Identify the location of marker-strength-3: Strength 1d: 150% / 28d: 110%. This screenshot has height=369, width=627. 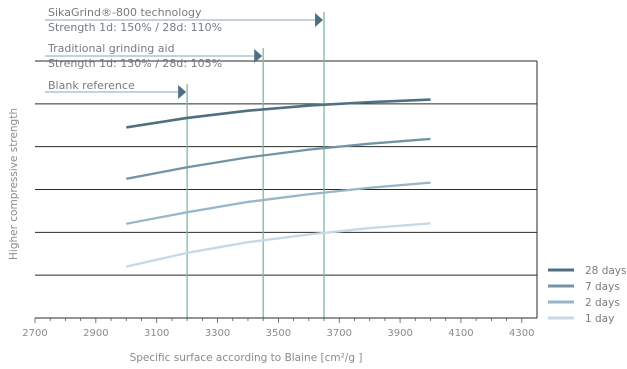
(135, 27).